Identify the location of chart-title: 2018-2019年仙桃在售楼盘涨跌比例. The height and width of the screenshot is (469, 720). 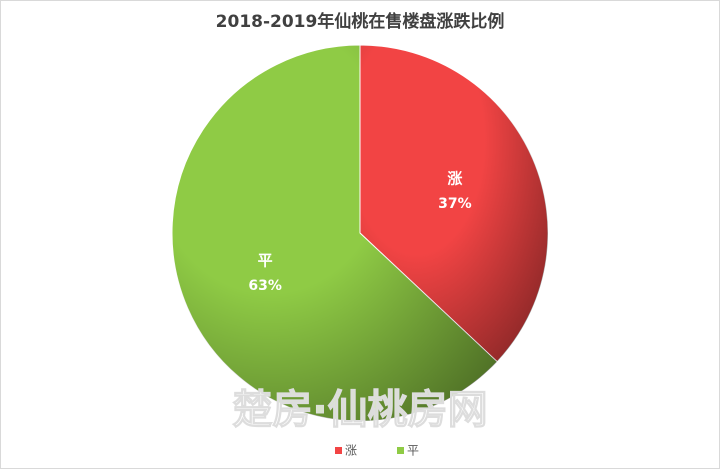
(360, 21).